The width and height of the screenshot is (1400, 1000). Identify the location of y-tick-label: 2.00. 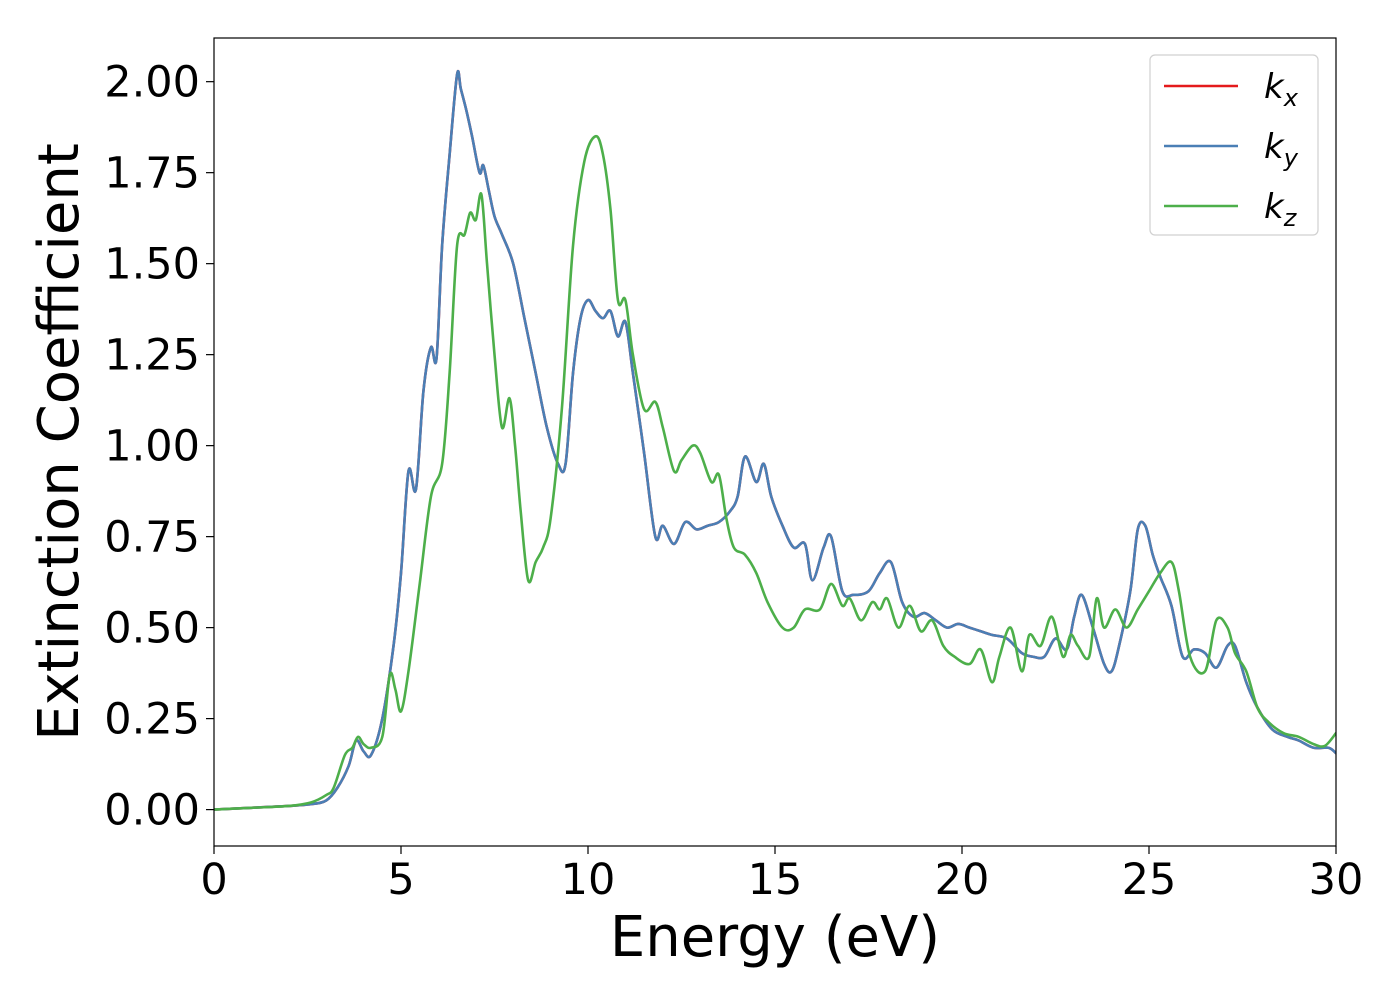
(152, 83).